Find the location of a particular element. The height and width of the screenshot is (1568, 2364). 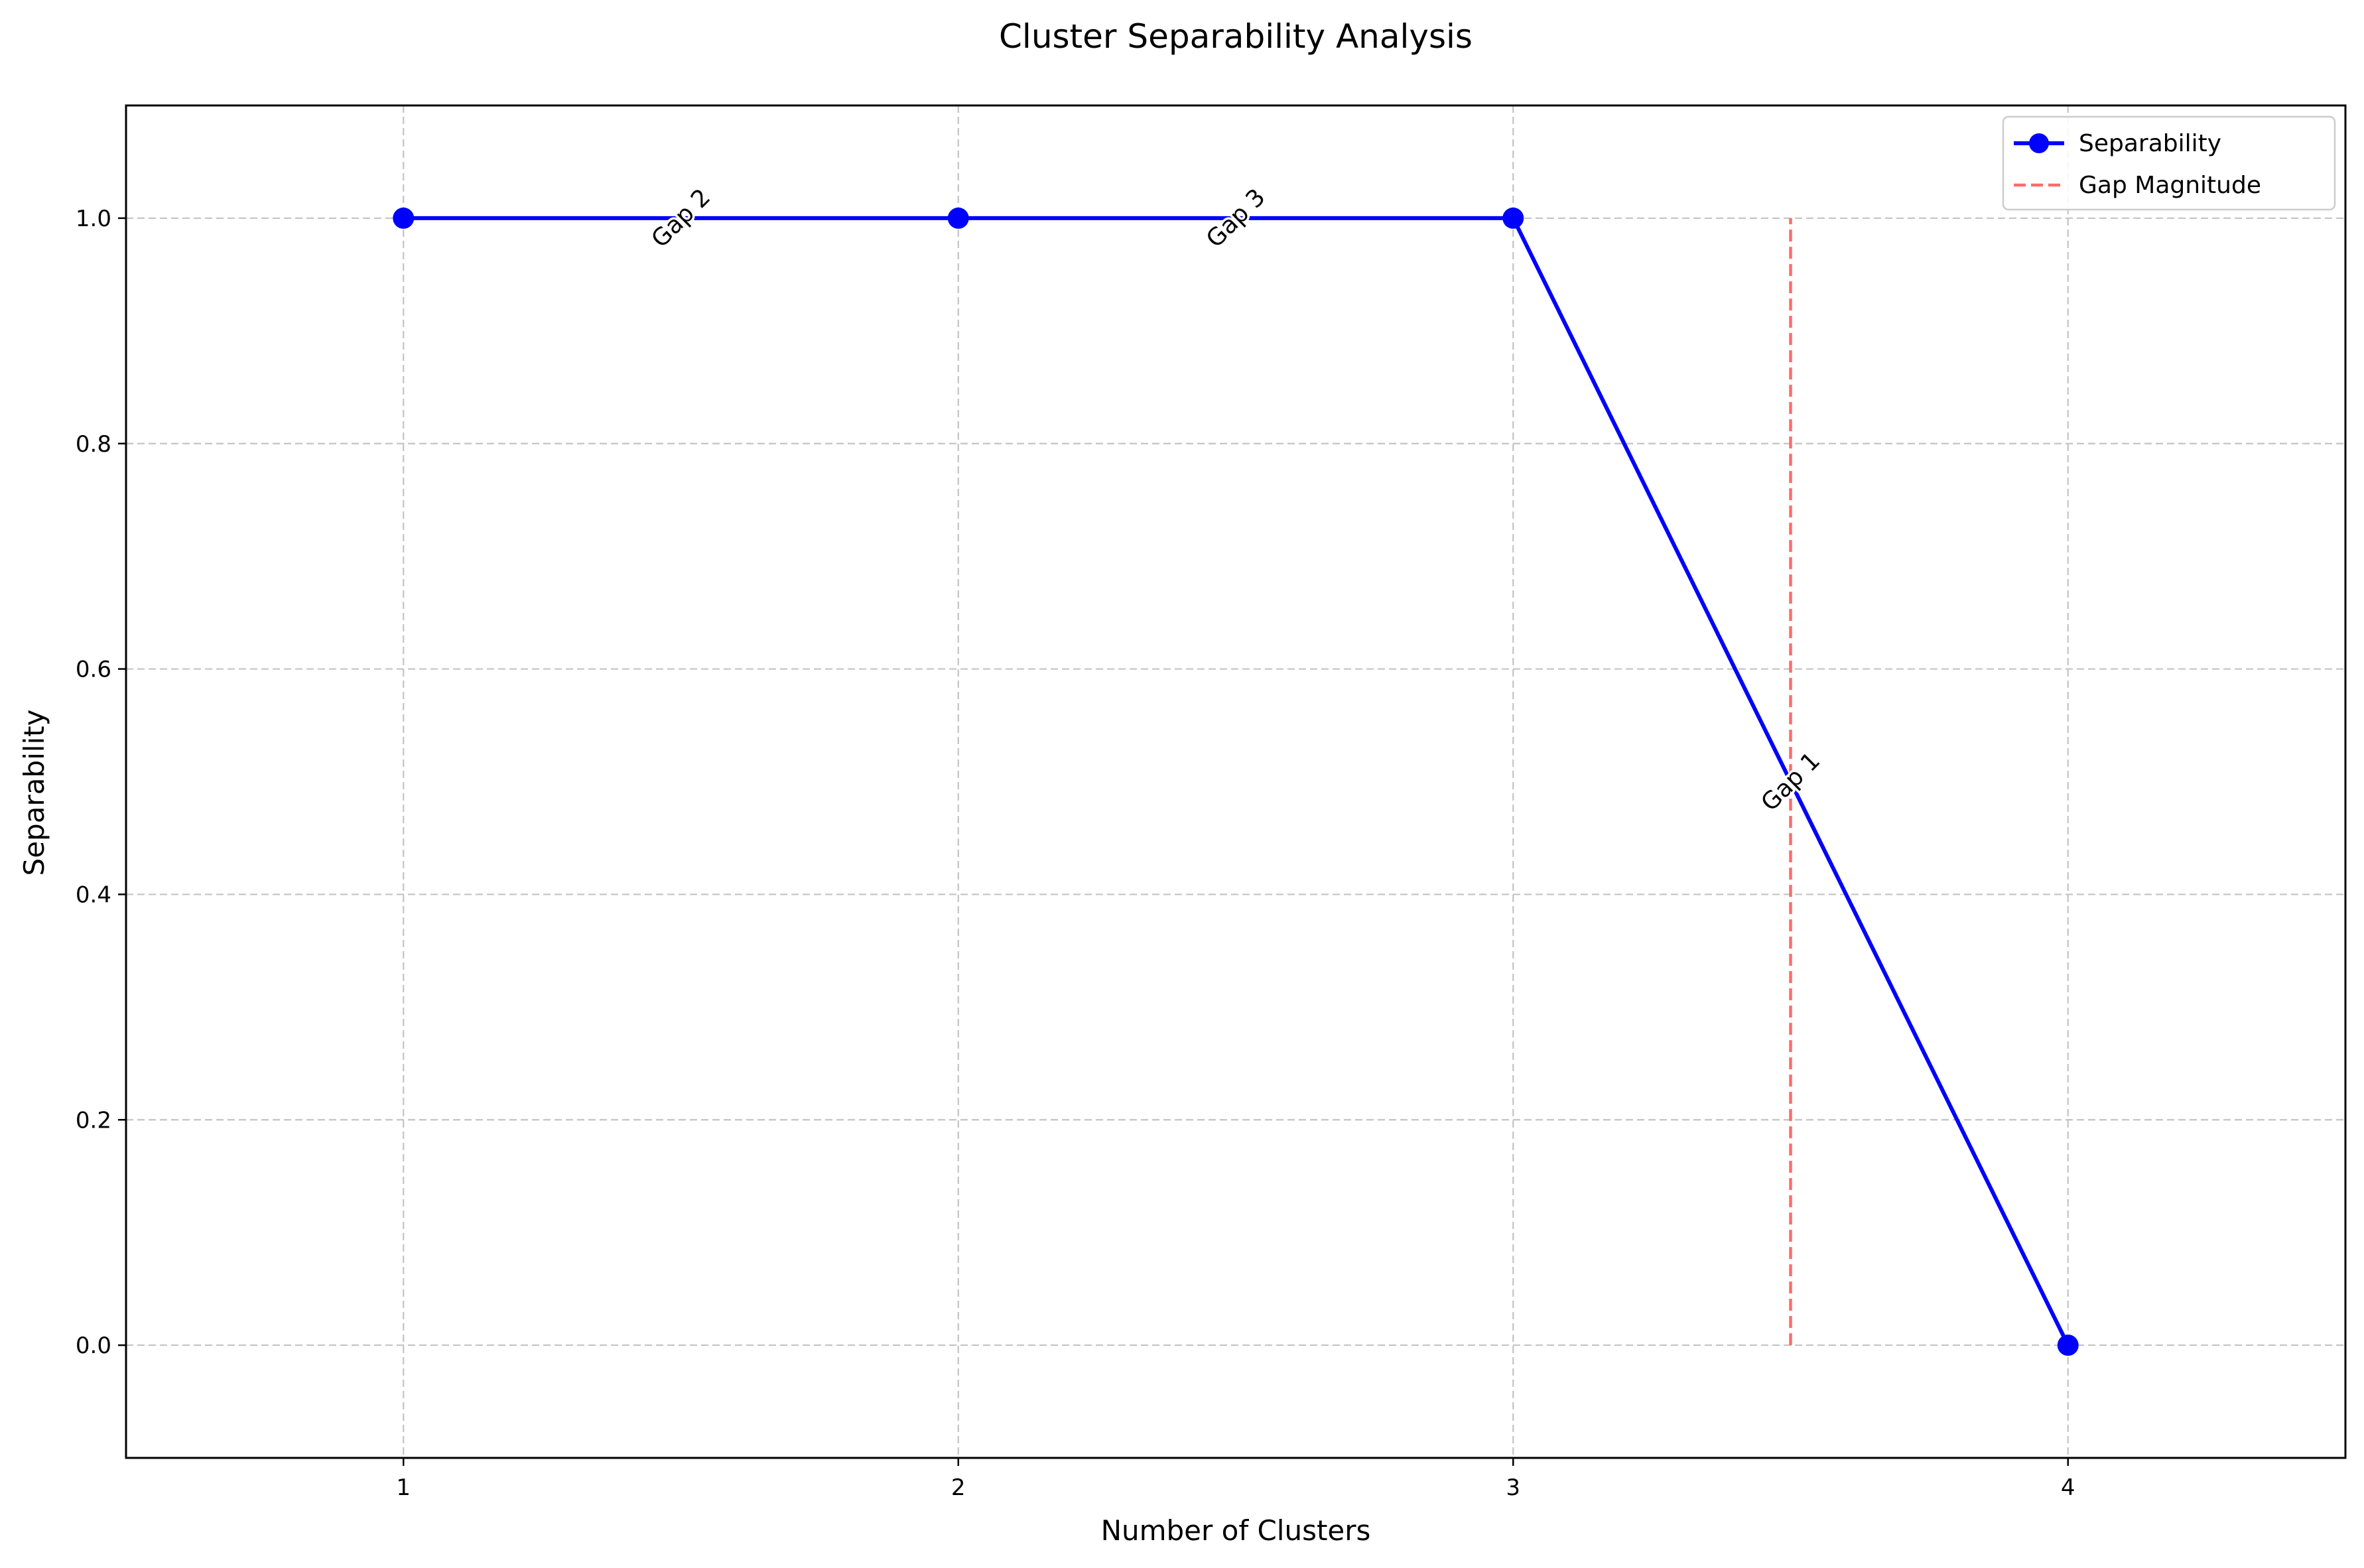

chart-title: Cluster Separability Analysis is located at coordinates (1236, 36).